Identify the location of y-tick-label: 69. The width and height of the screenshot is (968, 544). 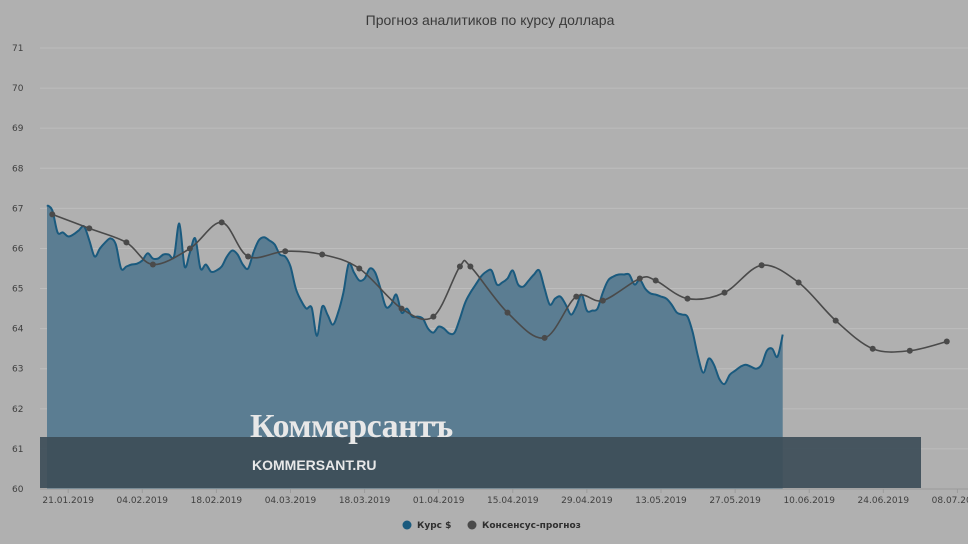
(18, 129).